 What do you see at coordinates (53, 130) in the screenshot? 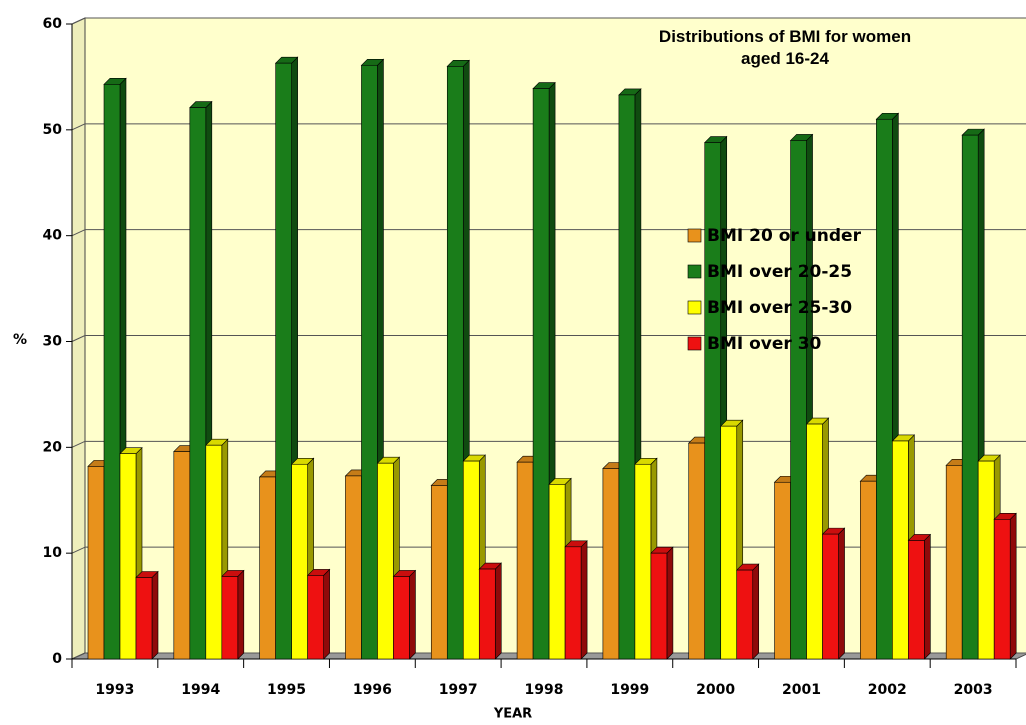
I see `y-tick-label: 50` at bounding box center [53, 130].